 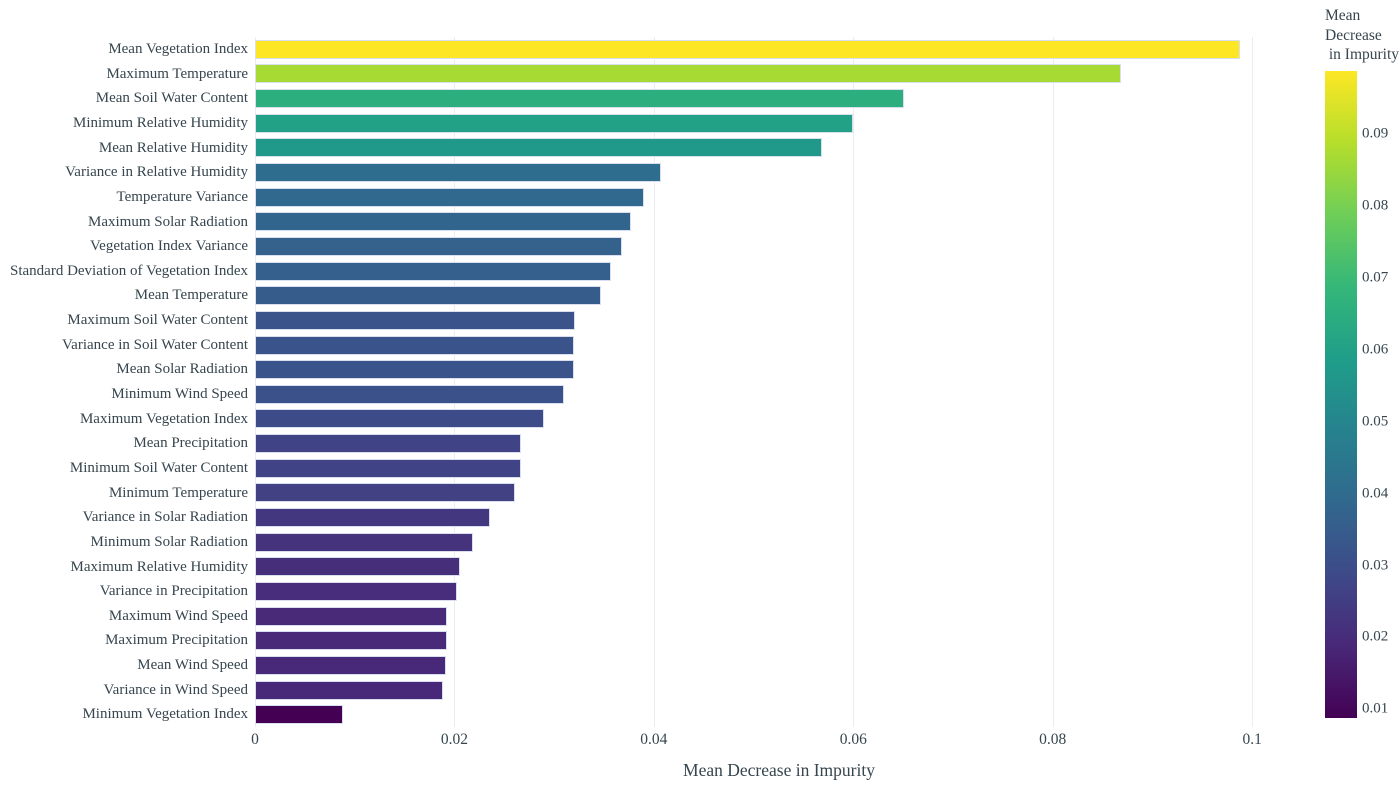 What do you see at coordinates (1381, 400) in the screenshot?
I see `colorbar-tick-labels: 0.09 0.08 0.07 0.06 0.05 0.04 0.03 0.02 0.01` at bounding box center [1381, 400].